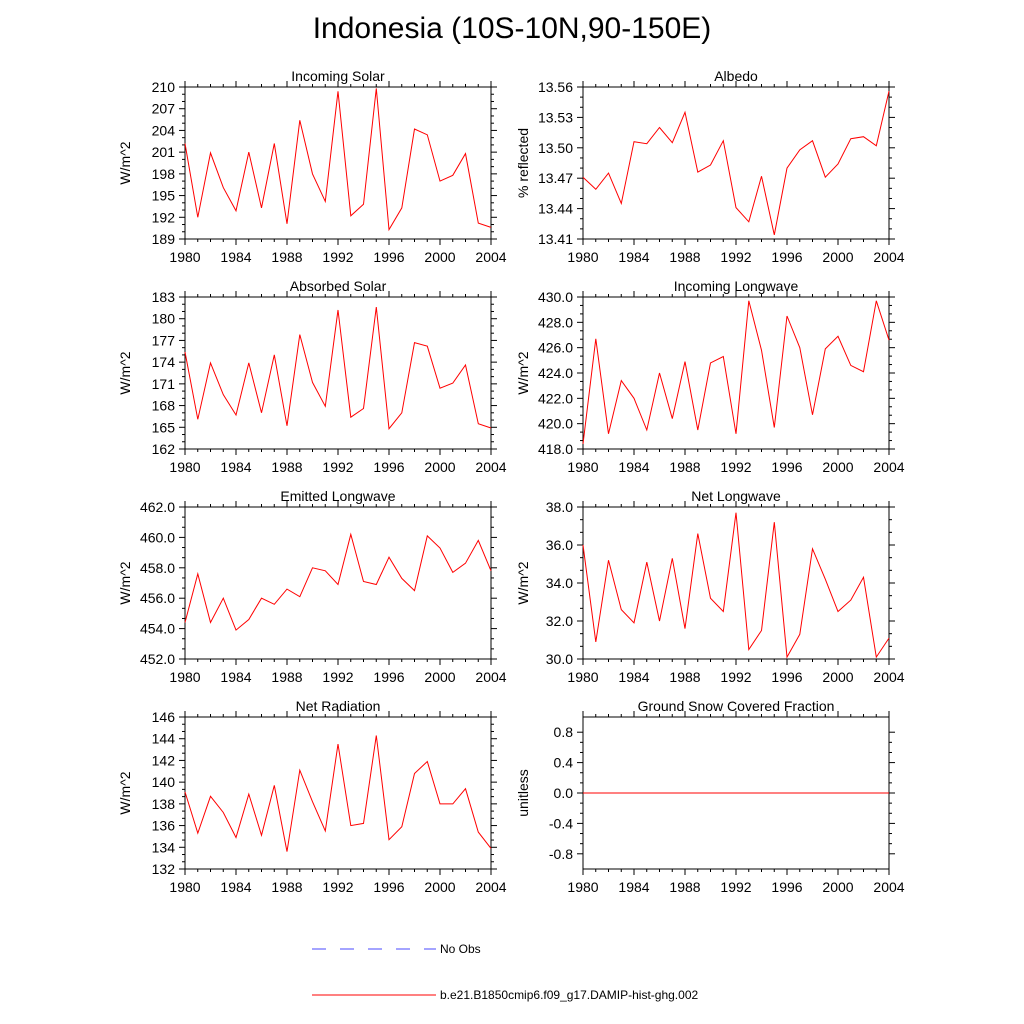 The height and width of the screenshot is (1024, 1024). What do you see at coordinates (338, 706) in the screenshot?
I see `panel-title: Net Radiation` at bounding box center [338, 706].